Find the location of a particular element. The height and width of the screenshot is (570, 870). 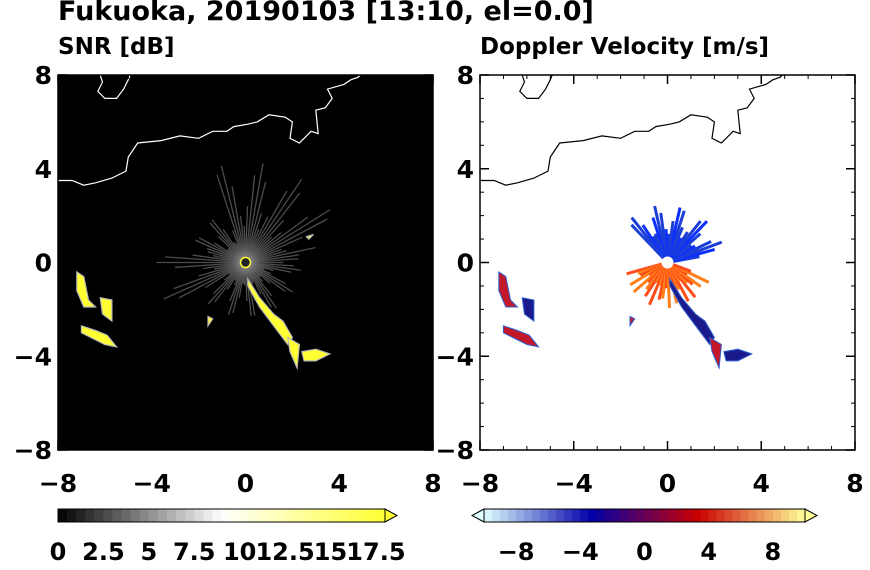

doppler-y-tick-labels: 8 4 0 −4 −8 is located at coordinates (455, 263).